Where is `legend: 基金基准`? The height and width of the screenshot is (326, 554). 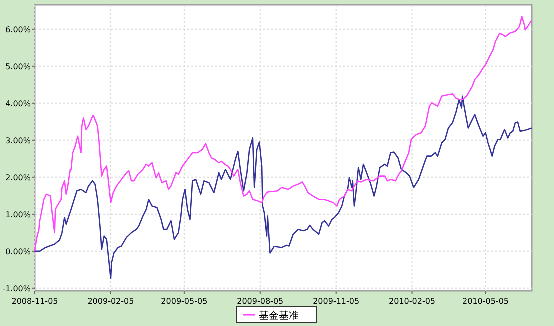 legend: 基金基准 is located at coordinates (277, 315).